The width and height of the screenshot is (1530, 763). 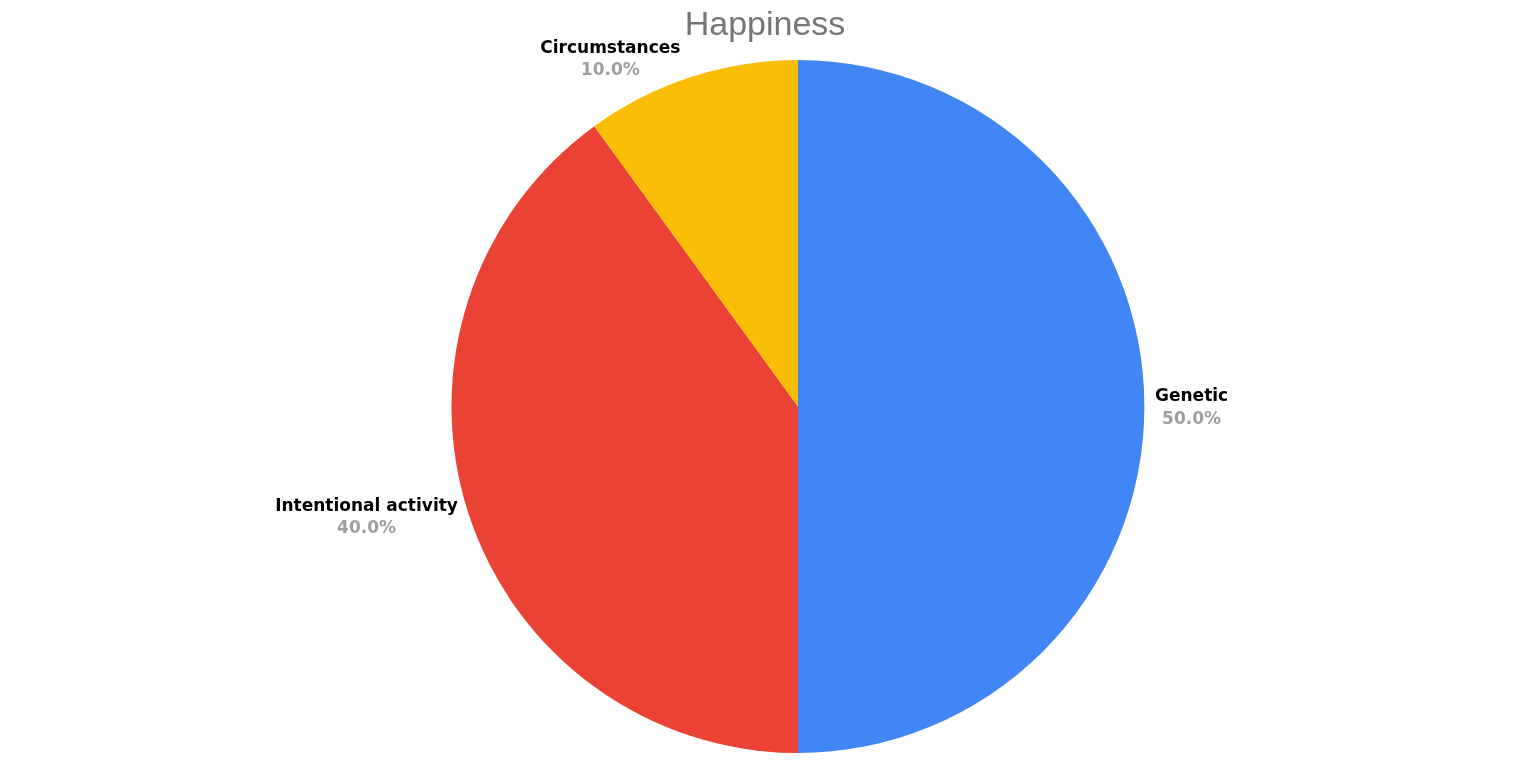 What do you see at coordinates (610, 46) in the screenshot?
I see `slice-label: Circumstances` at bounding box center [610, 46].